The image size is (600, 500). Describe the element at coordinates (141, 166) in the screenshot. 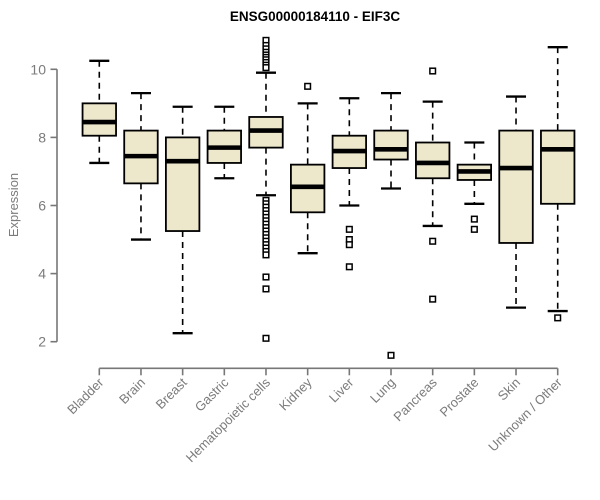

I see `box-brain` at that location.